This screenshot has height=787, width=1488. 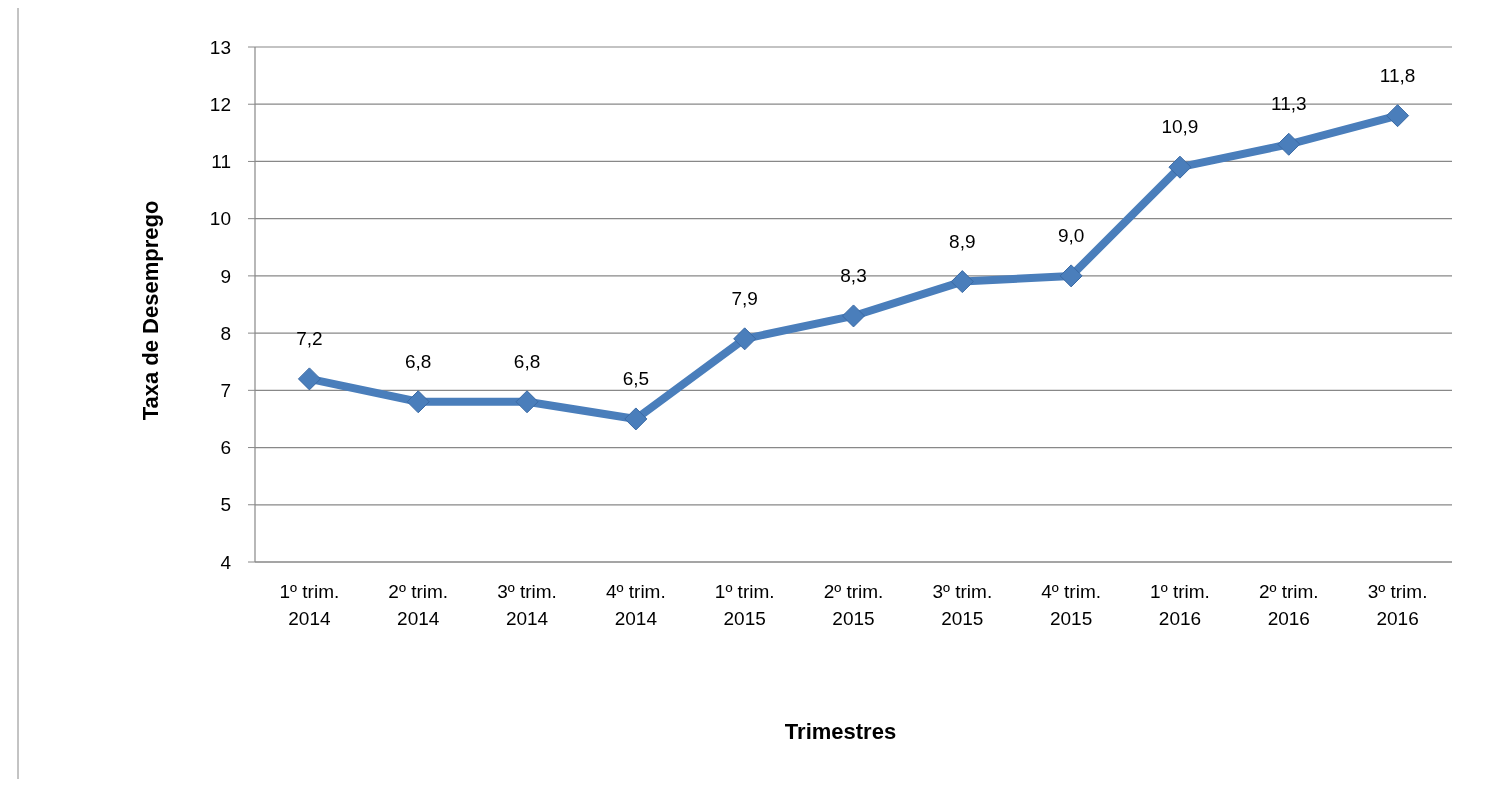 I want to click on y-axis-title: Taxa de Desemprego, so click(x=150, y=310).